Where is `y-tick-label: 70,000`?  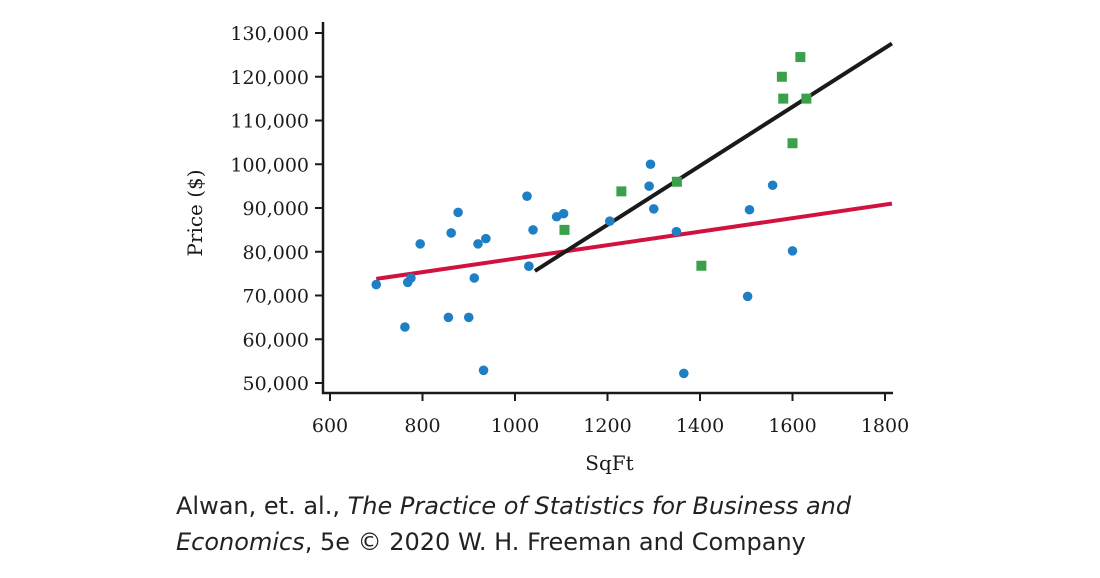 y-tick-label: 70,000 is located at coordinates (276, 297).